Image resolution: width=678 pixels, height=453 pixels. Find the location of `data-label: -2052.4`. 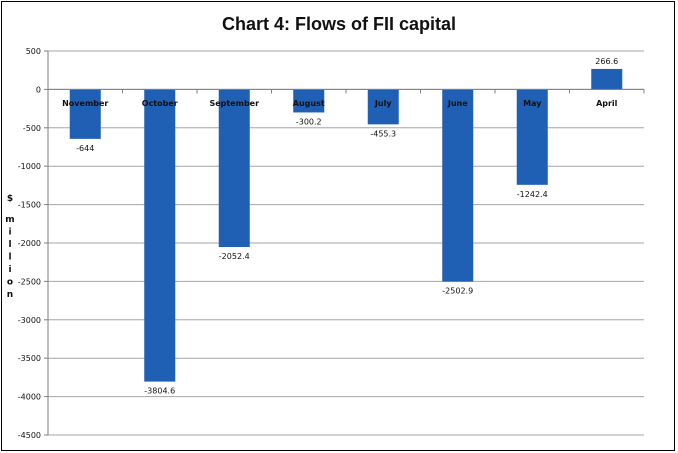

data-label: -2052.4 is located at coordinates (234, 256).